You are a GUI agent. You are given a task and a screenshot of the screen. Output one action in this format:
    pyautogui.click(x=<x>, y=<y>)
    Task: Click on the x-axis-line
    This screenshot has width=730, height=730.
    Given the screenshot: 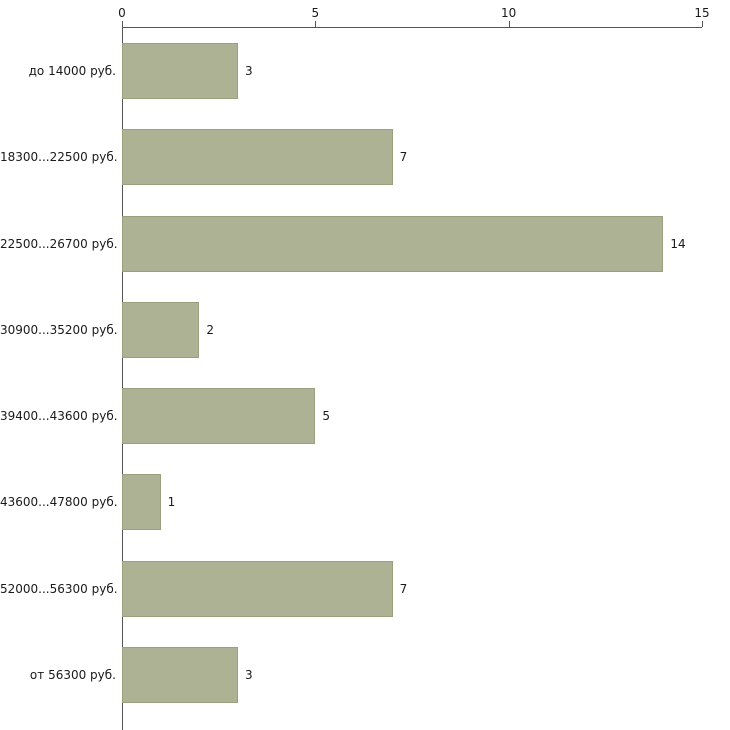 What is the action you would take?
    pyautogui.click(x=412, y=27)
    